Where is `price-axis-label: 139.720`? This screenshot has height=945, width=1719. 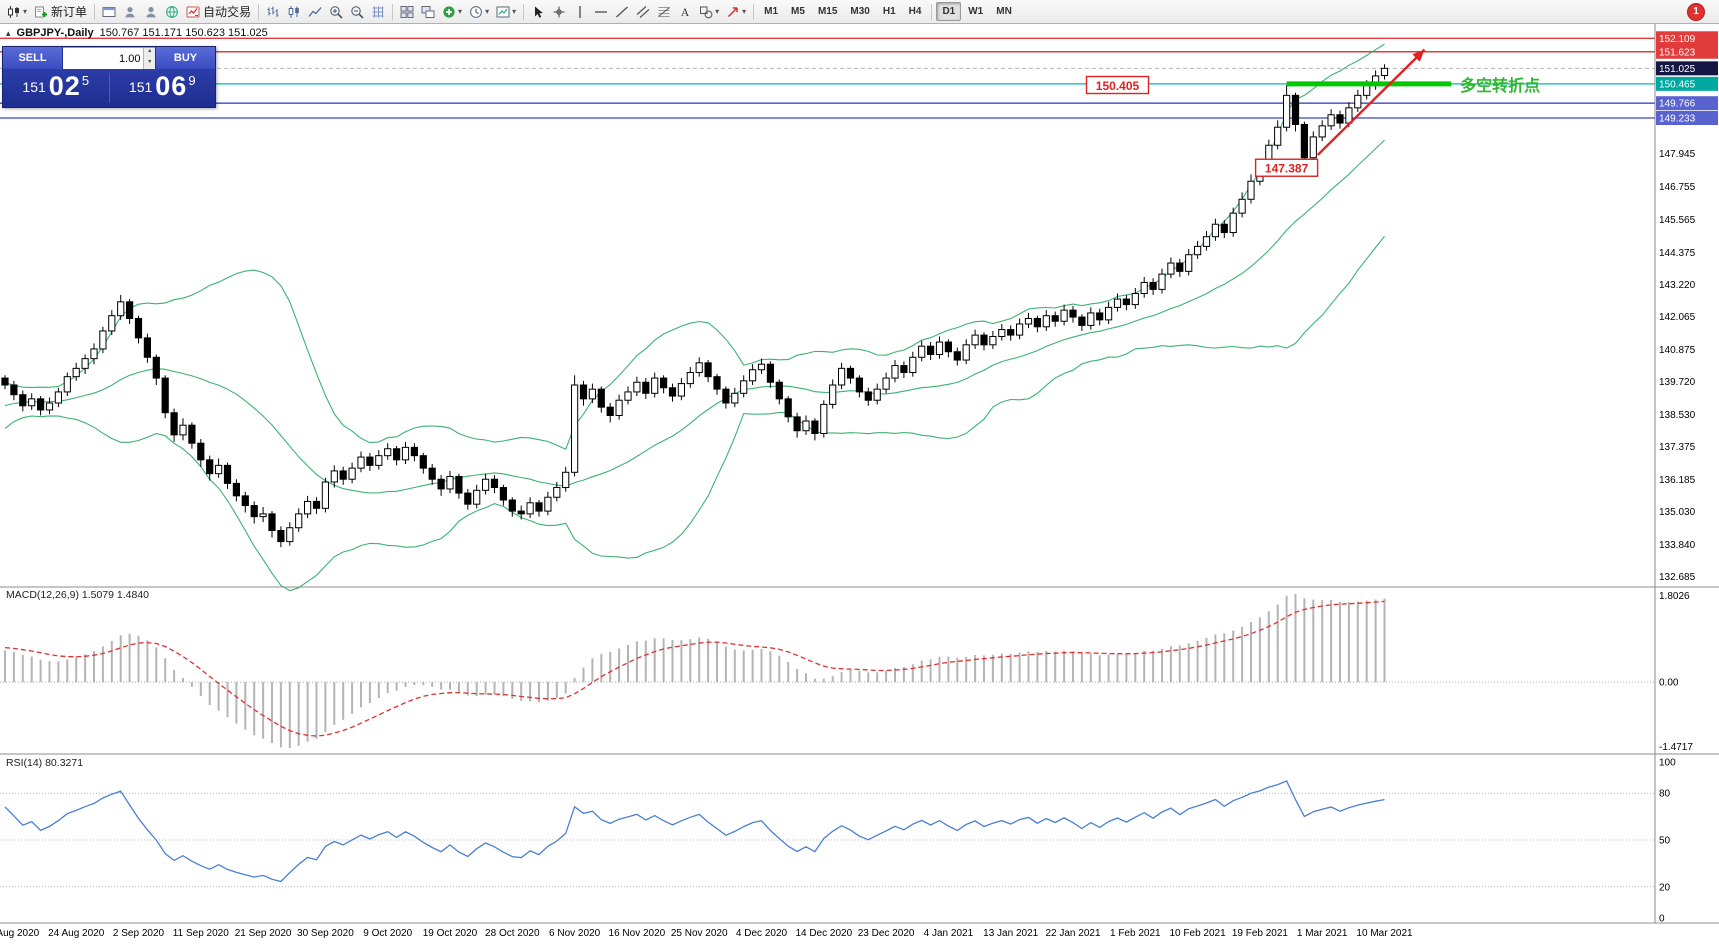 price-axis-label: 139.720 is located at coordinates (1677, 382).